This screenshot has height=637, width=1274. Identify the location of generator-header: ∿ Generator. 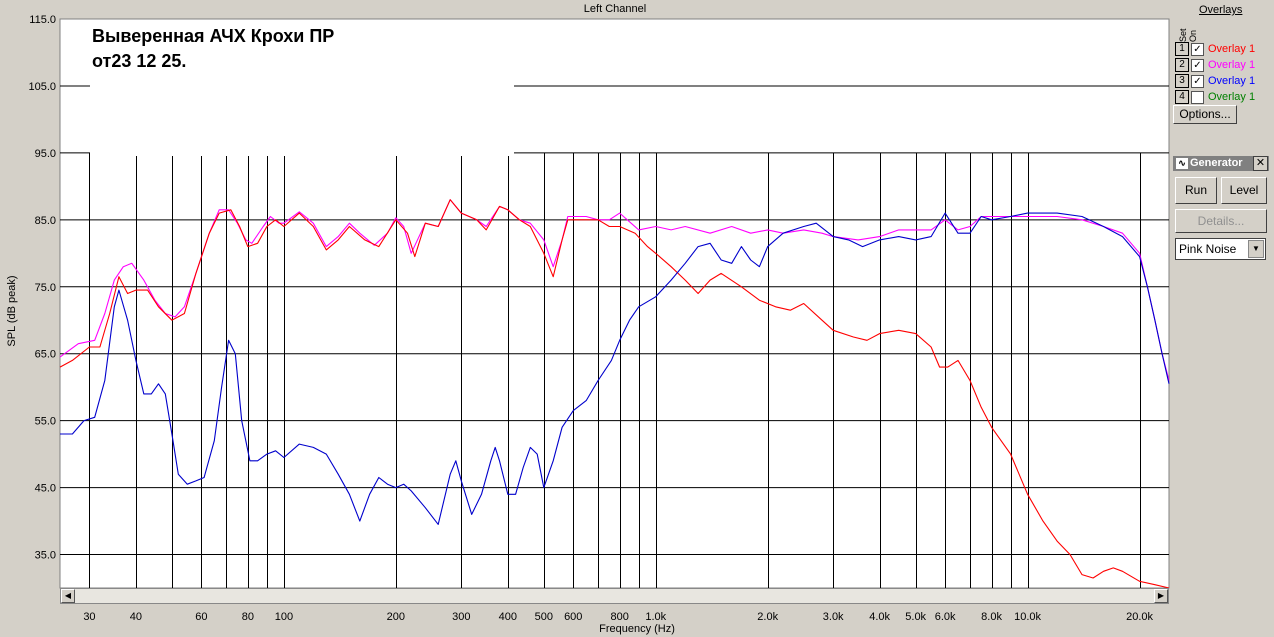
(1221, 163).